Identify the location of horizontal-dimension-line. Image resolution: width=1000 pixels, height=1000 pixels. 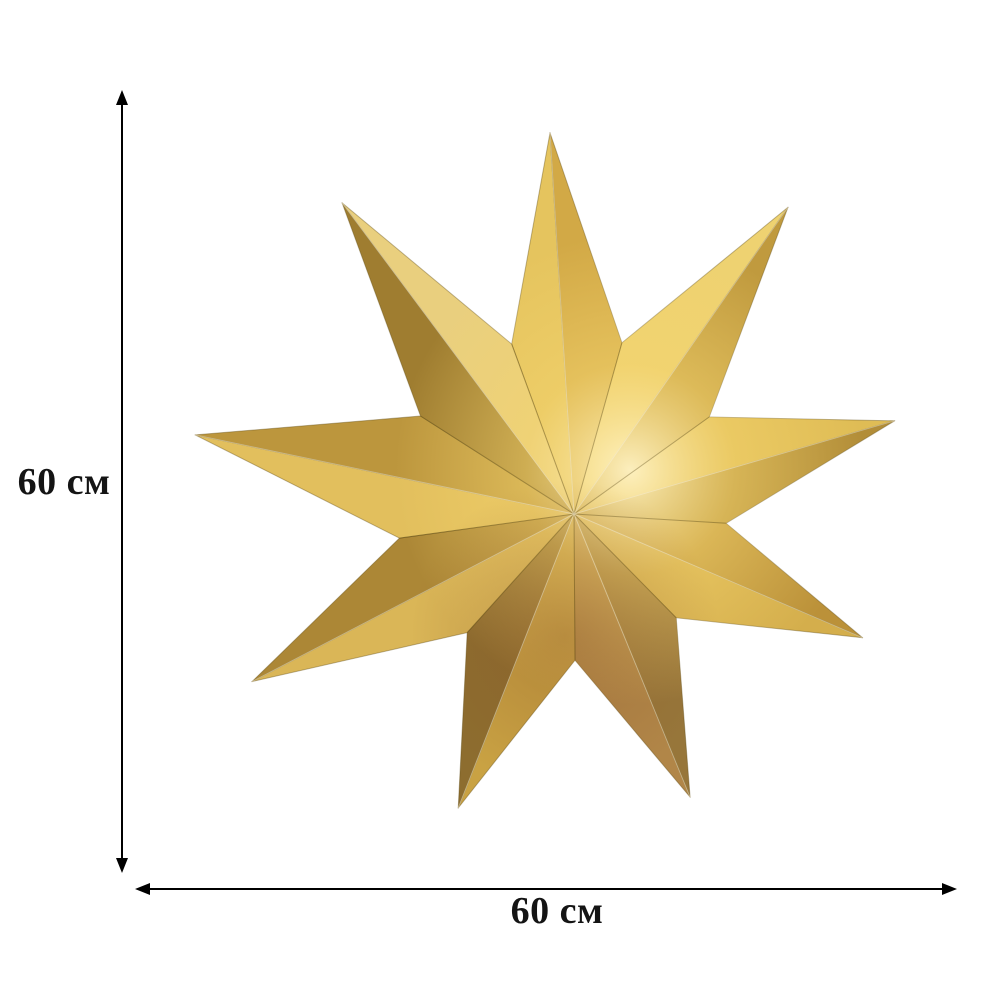
(546, 889).